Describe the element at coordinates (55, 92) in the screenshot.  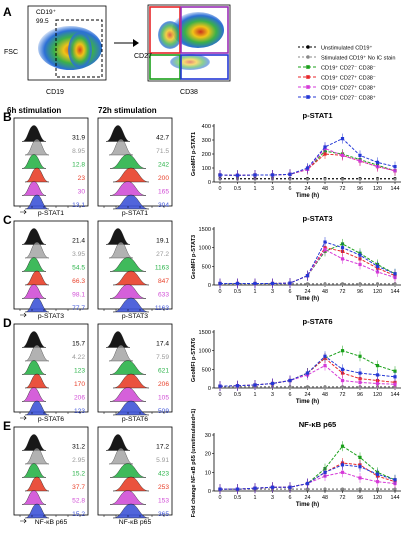
I see `cd19-label: CD19` at that location.